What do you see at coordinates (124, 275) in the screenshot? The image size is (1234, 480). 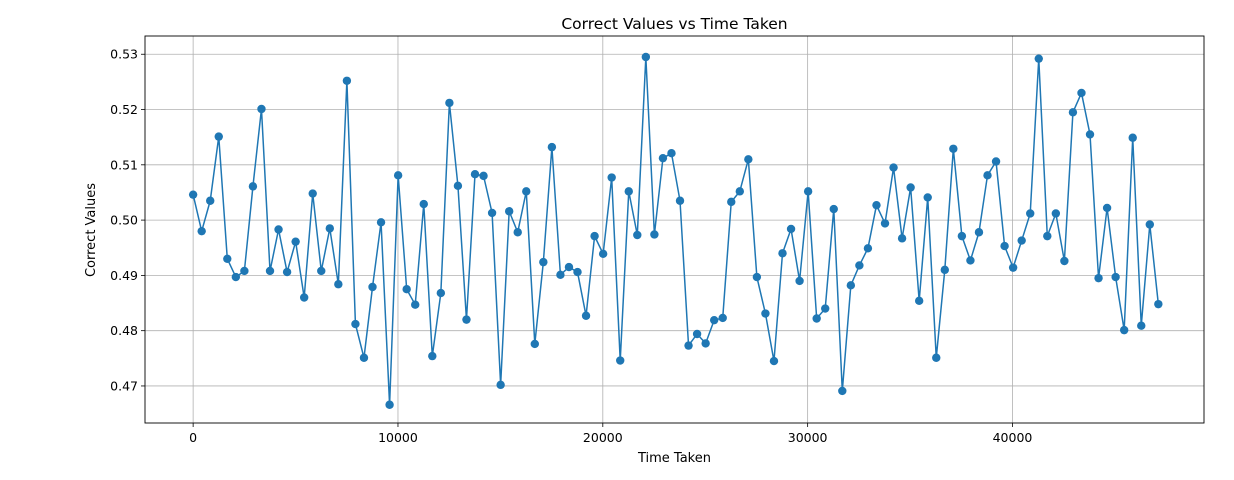 I see `y-tick-label: 0.49` at bounding box center [124, 275].